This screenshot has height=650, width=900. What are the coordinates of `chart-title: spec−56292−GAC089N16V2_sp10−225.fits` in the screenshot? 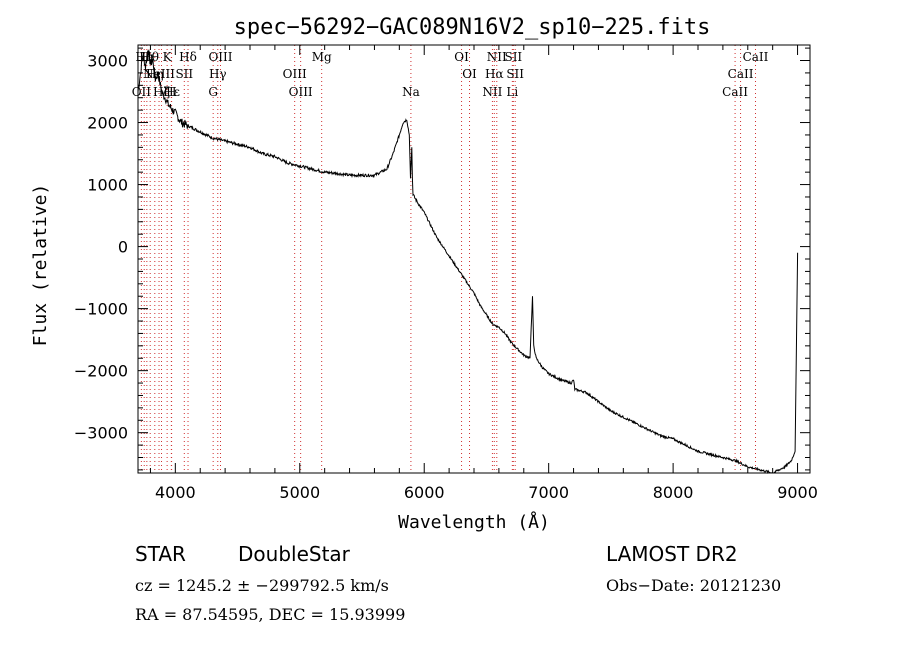 It's located at (472, 27).